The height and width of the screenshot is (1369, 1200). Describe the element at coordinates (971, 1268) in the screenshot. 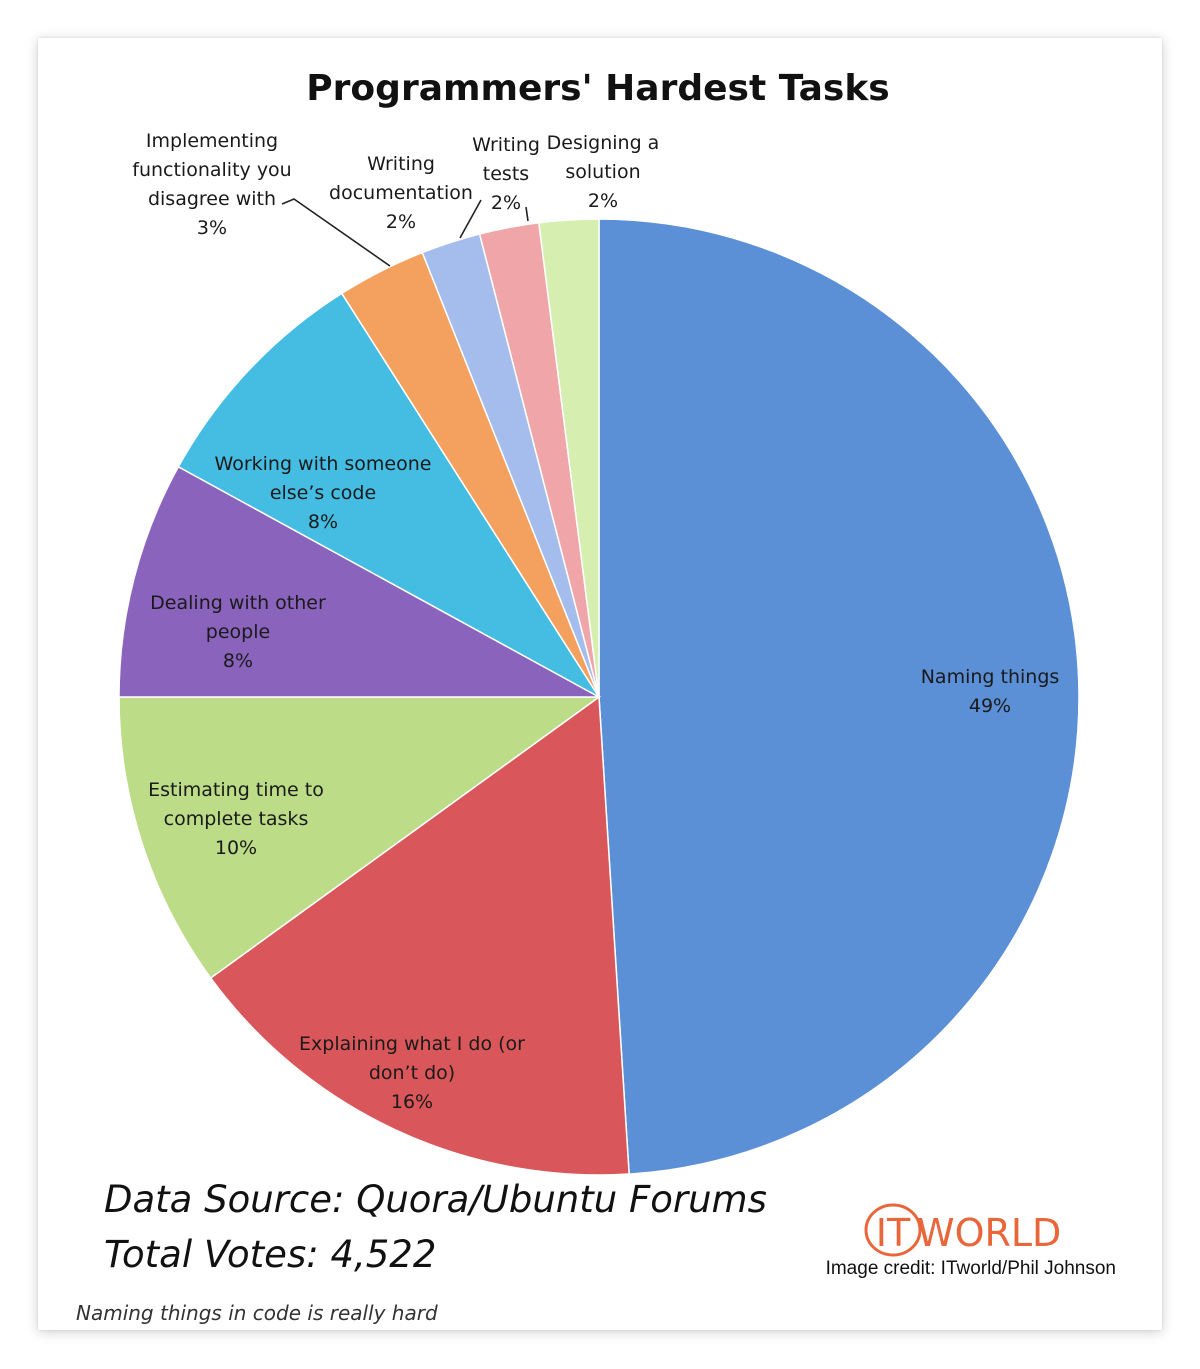

I see `image-credit: Image credit: ITworld/Phil Johnson` at that location.